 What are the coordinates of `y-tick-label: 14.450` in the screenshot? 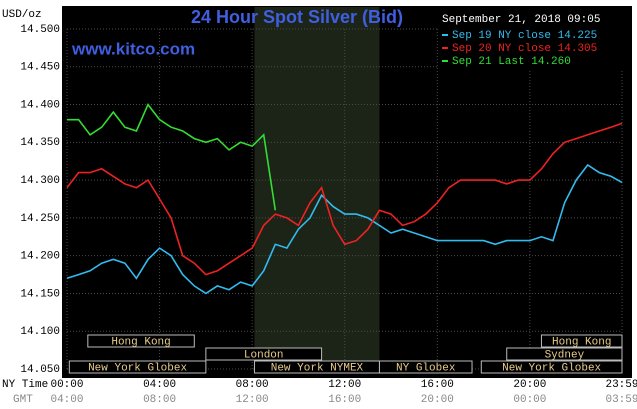 It's located at (40, 68).